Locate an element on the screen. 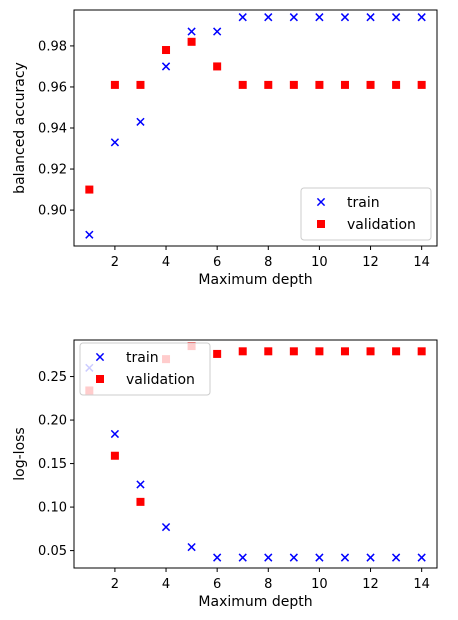 This screenshot has height=620, width=458. y-tick-label: 0.96 is located at coordinates (52, 87).